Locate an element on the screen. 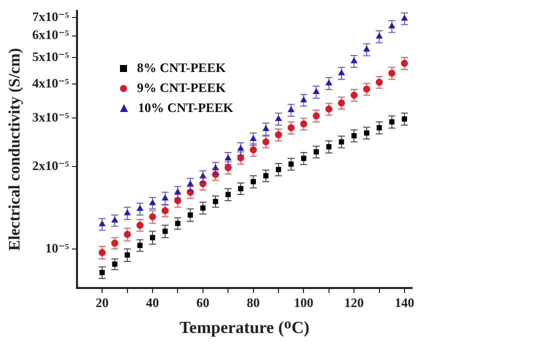  y-tick-label: 5x10⁻⁵ is located at coordinates (51, 56).